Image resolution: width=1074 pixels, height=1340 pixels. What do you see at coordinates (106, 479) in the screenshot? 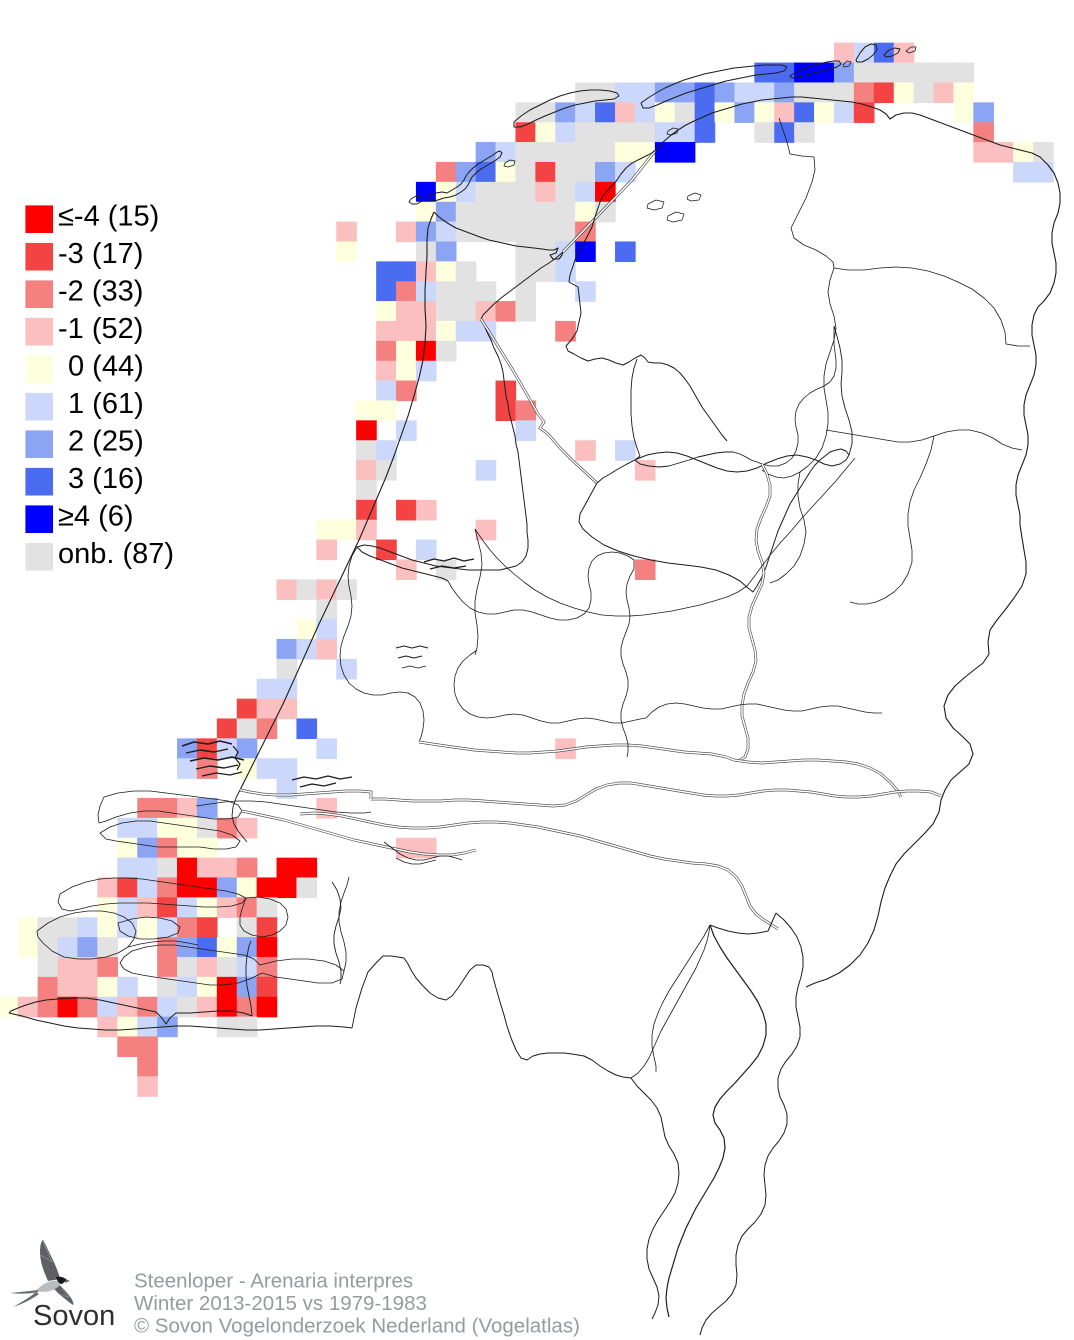
I see `svg-text: 3 (16)` at bounding box center [106, 479].